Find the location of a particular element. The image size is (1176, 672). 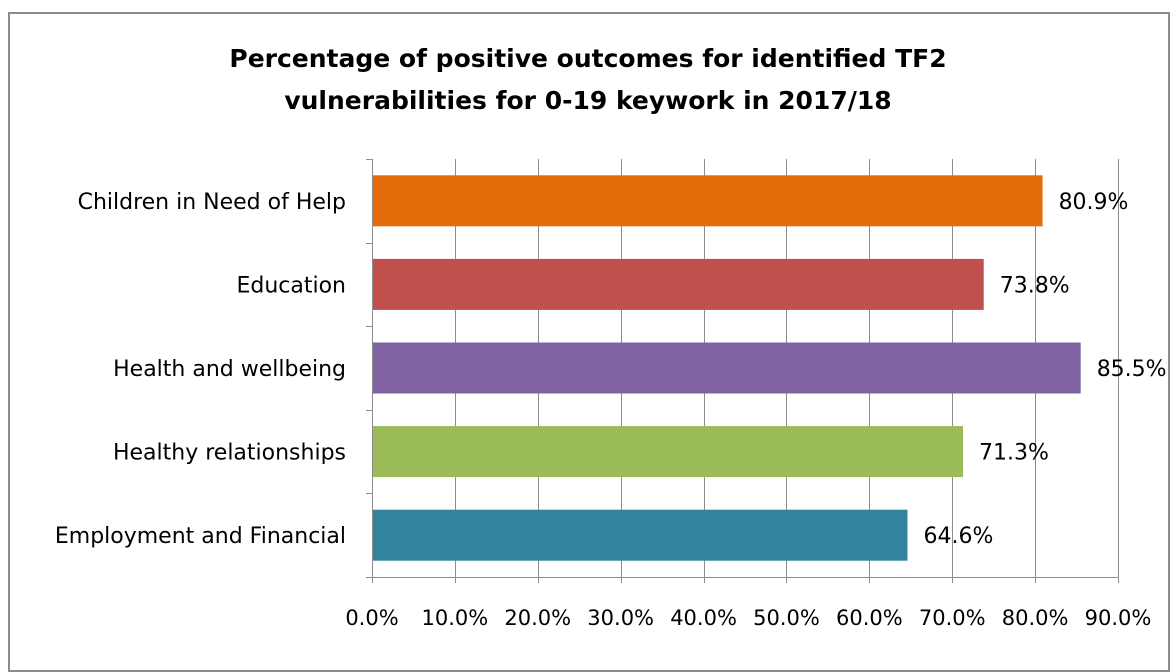

category-label: Health and wellbeing is located at coordinates (229, 369).